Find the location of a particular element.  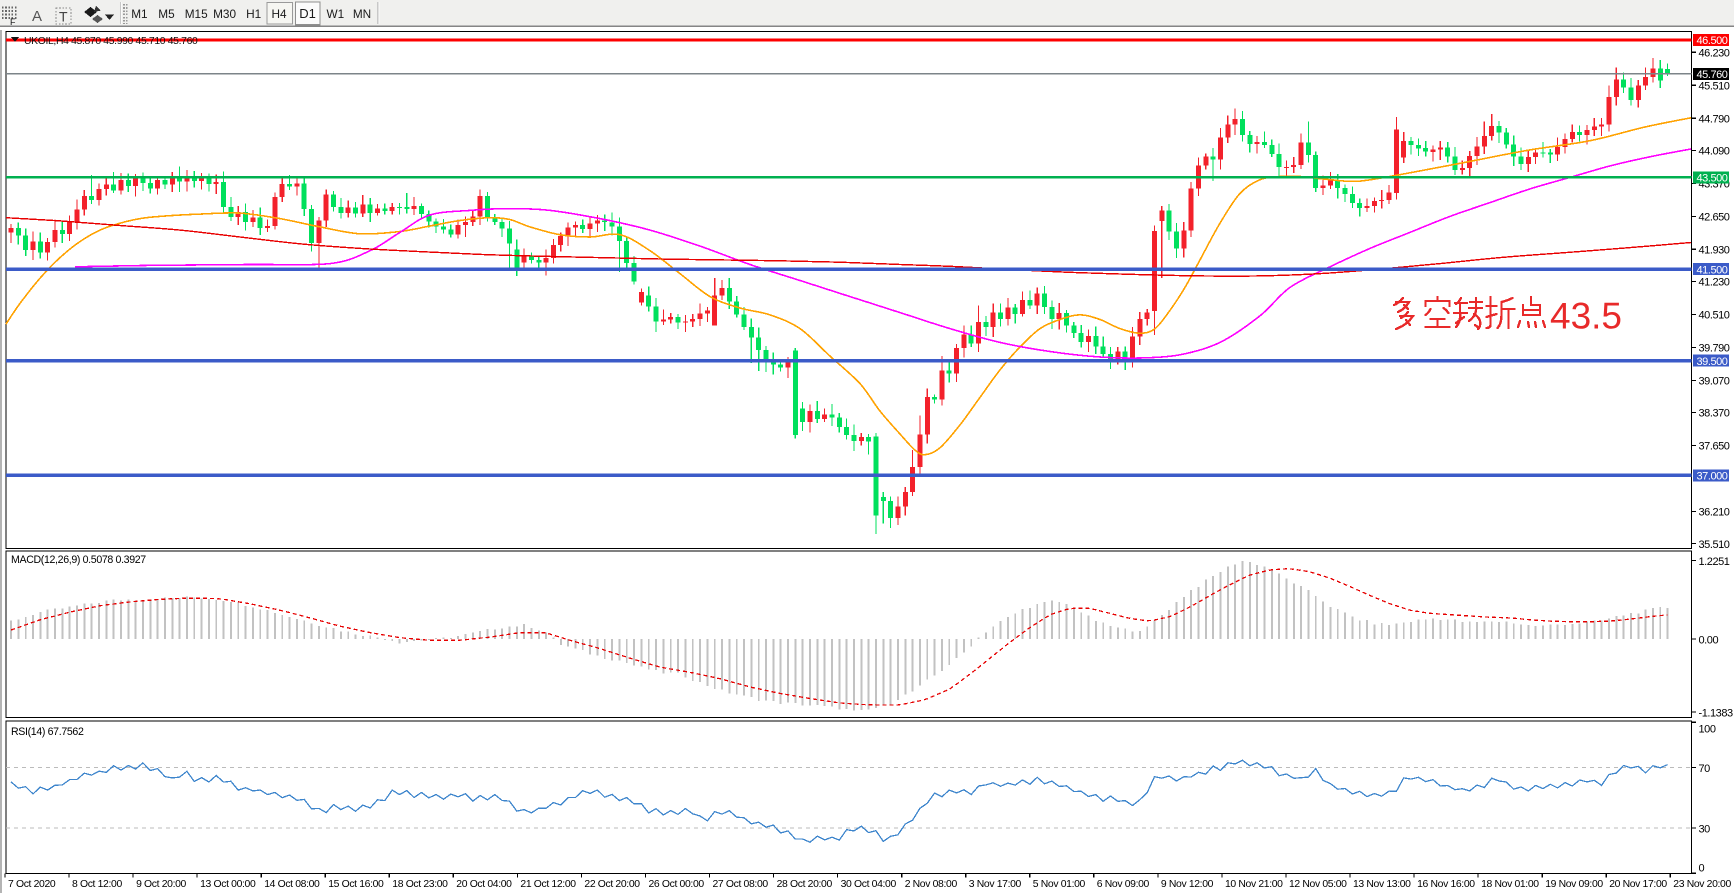

svg-text: 9 Nov 12:00 is located at coordinates (1187, 884).